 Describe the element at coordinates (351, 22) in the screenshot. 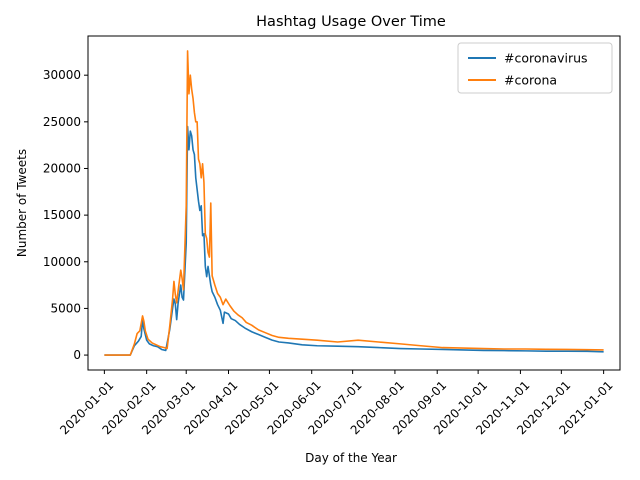

I see `chart-title: Hashtag Usage Over Time` at that location.